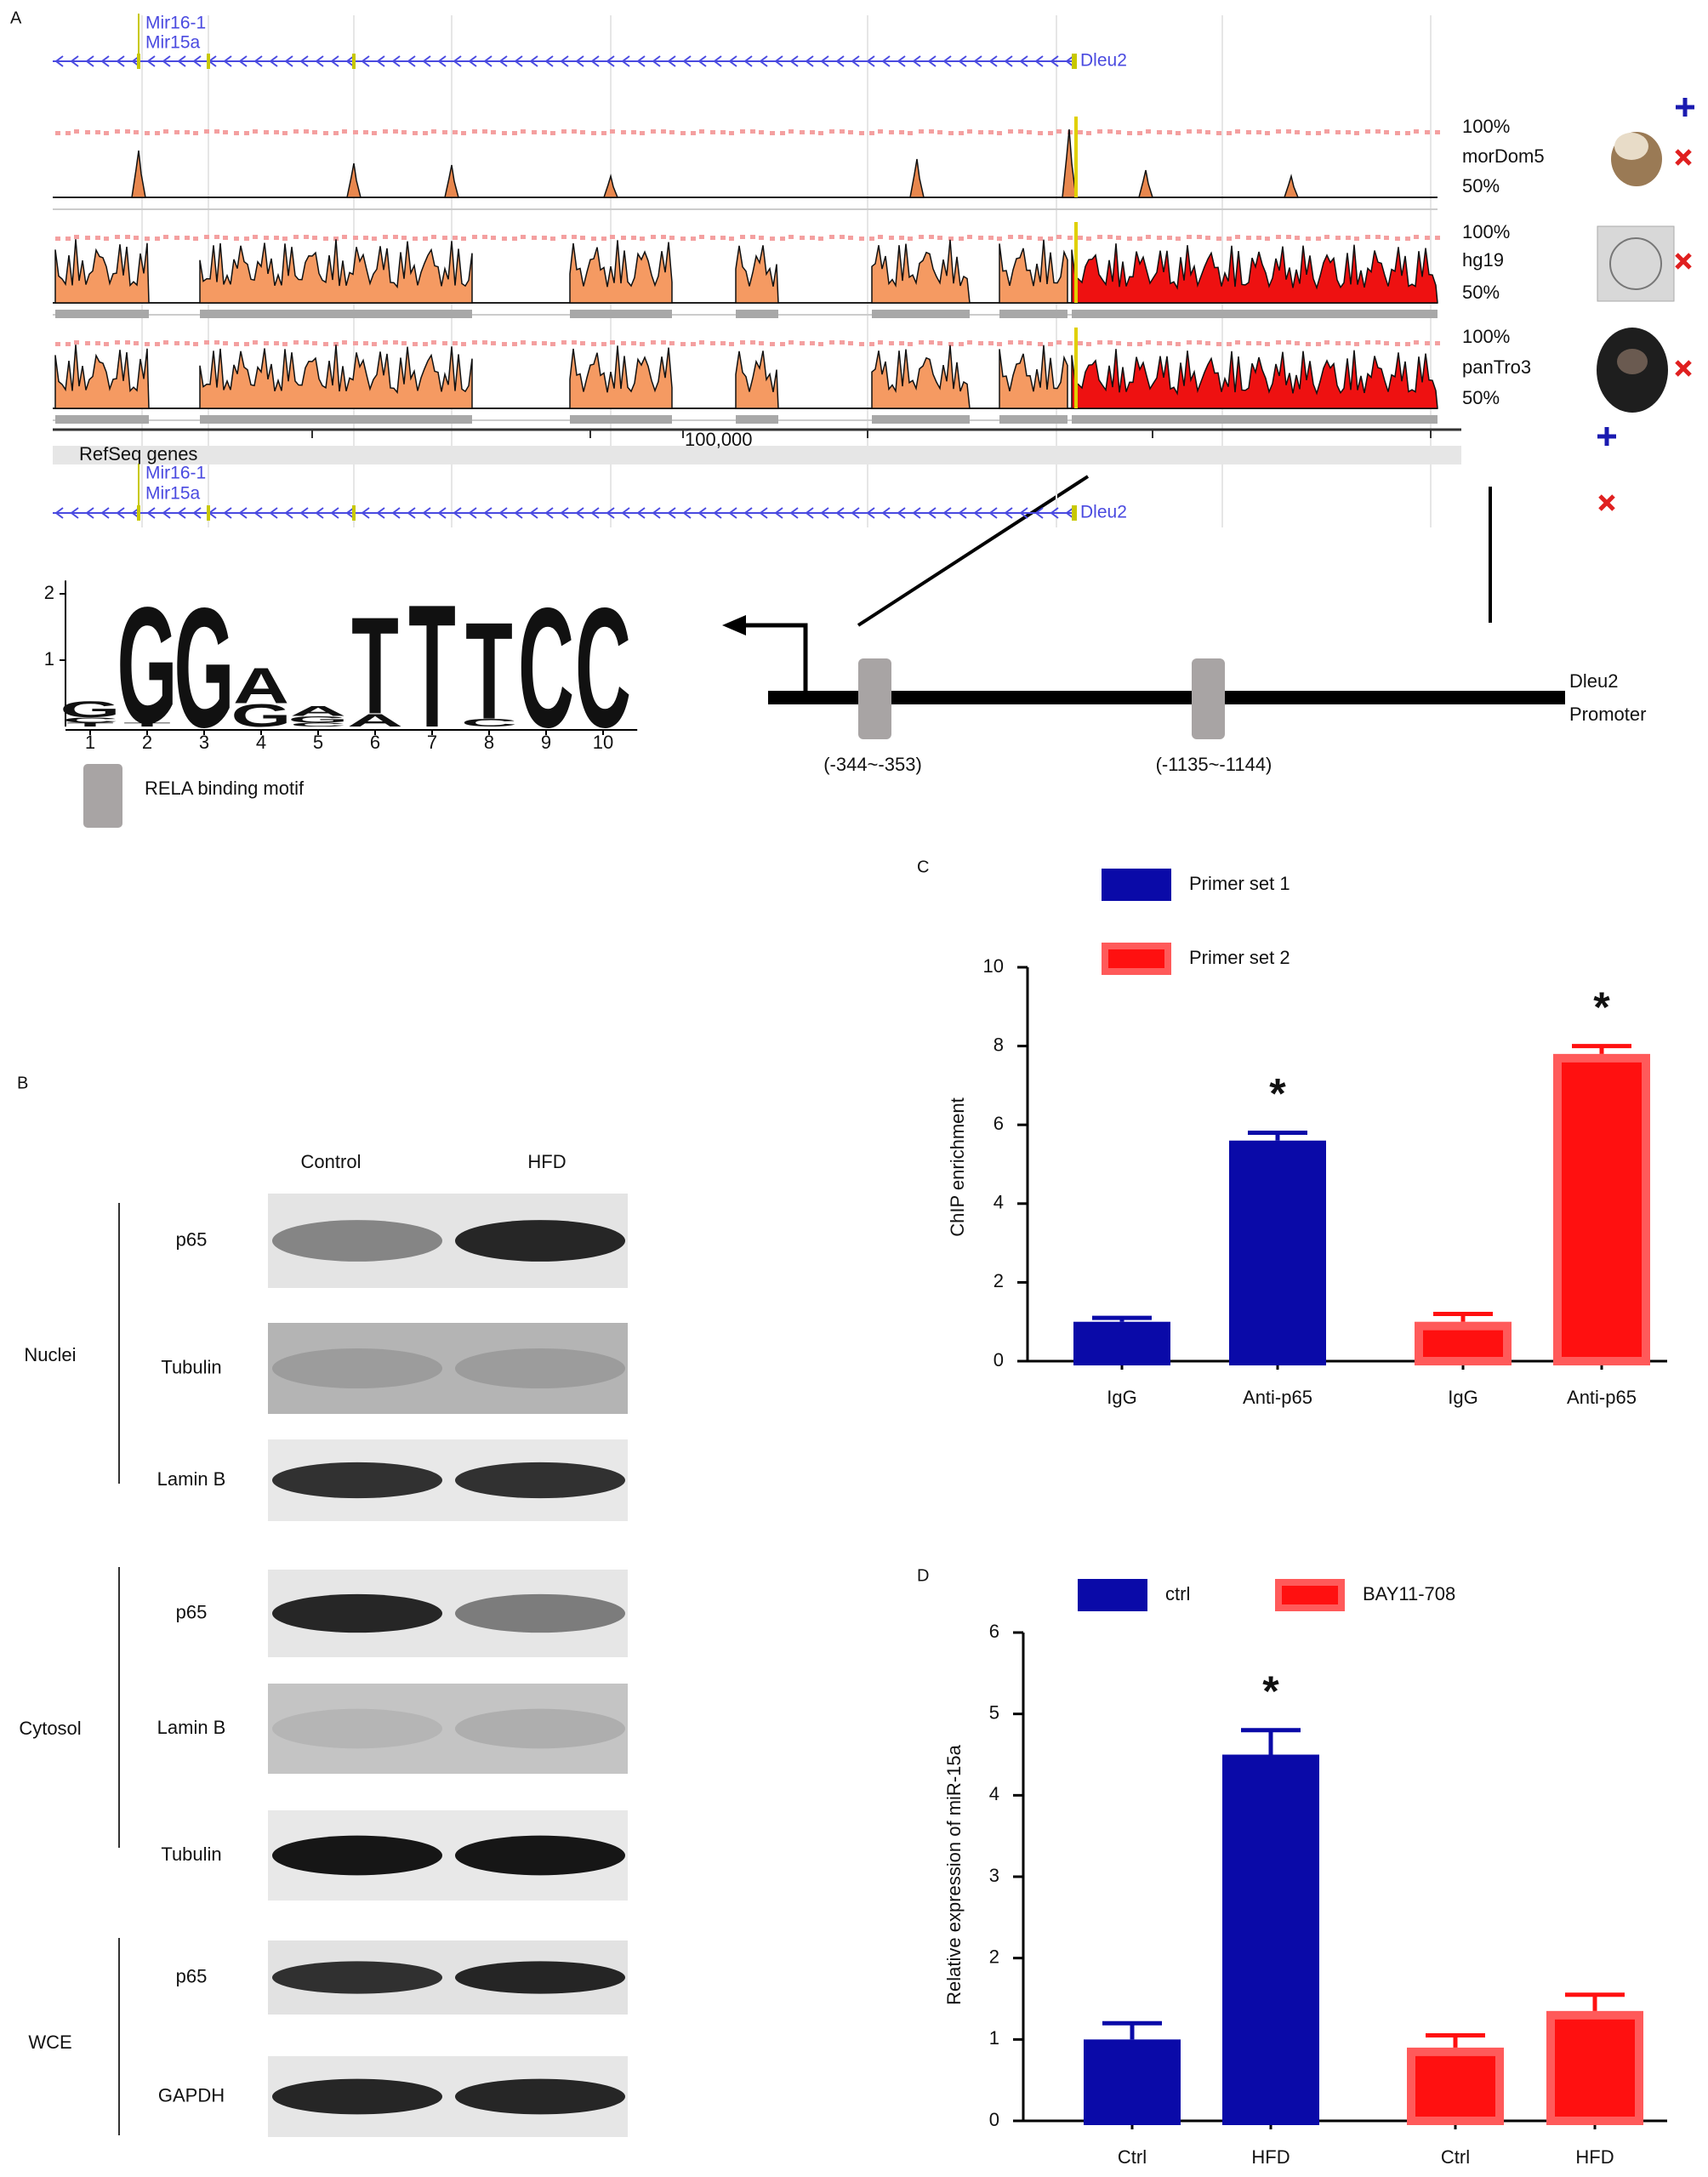 The width and height of the screenshot is (1708, 2177). What do you see at coordinates (175, 473) in the screenshot?
I see `gene-label: Mir16-1` at bounding box center [175, 473].